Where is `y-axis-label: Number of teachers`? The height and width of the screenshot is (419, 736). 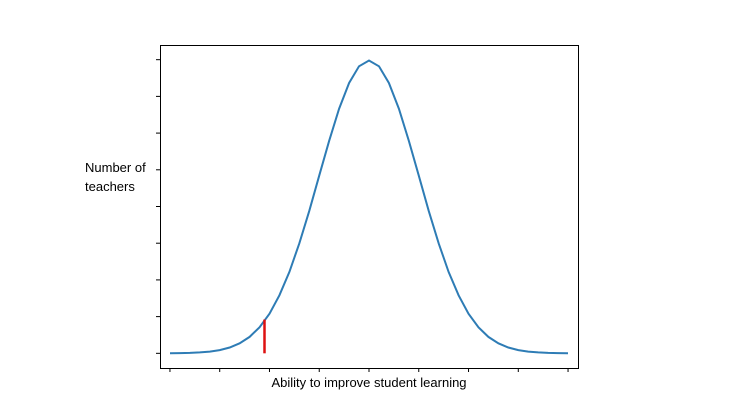
y-axis-label: Number of teachers is located at coordinates (115, 177).